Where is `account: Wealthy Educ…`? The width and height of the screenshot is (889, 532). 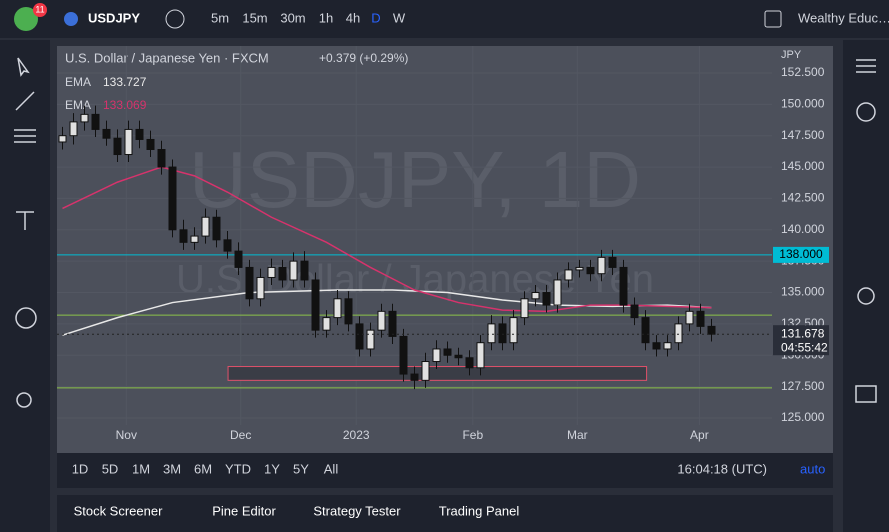
account: Wealthy Educ… is located at coordinates (843, 17).